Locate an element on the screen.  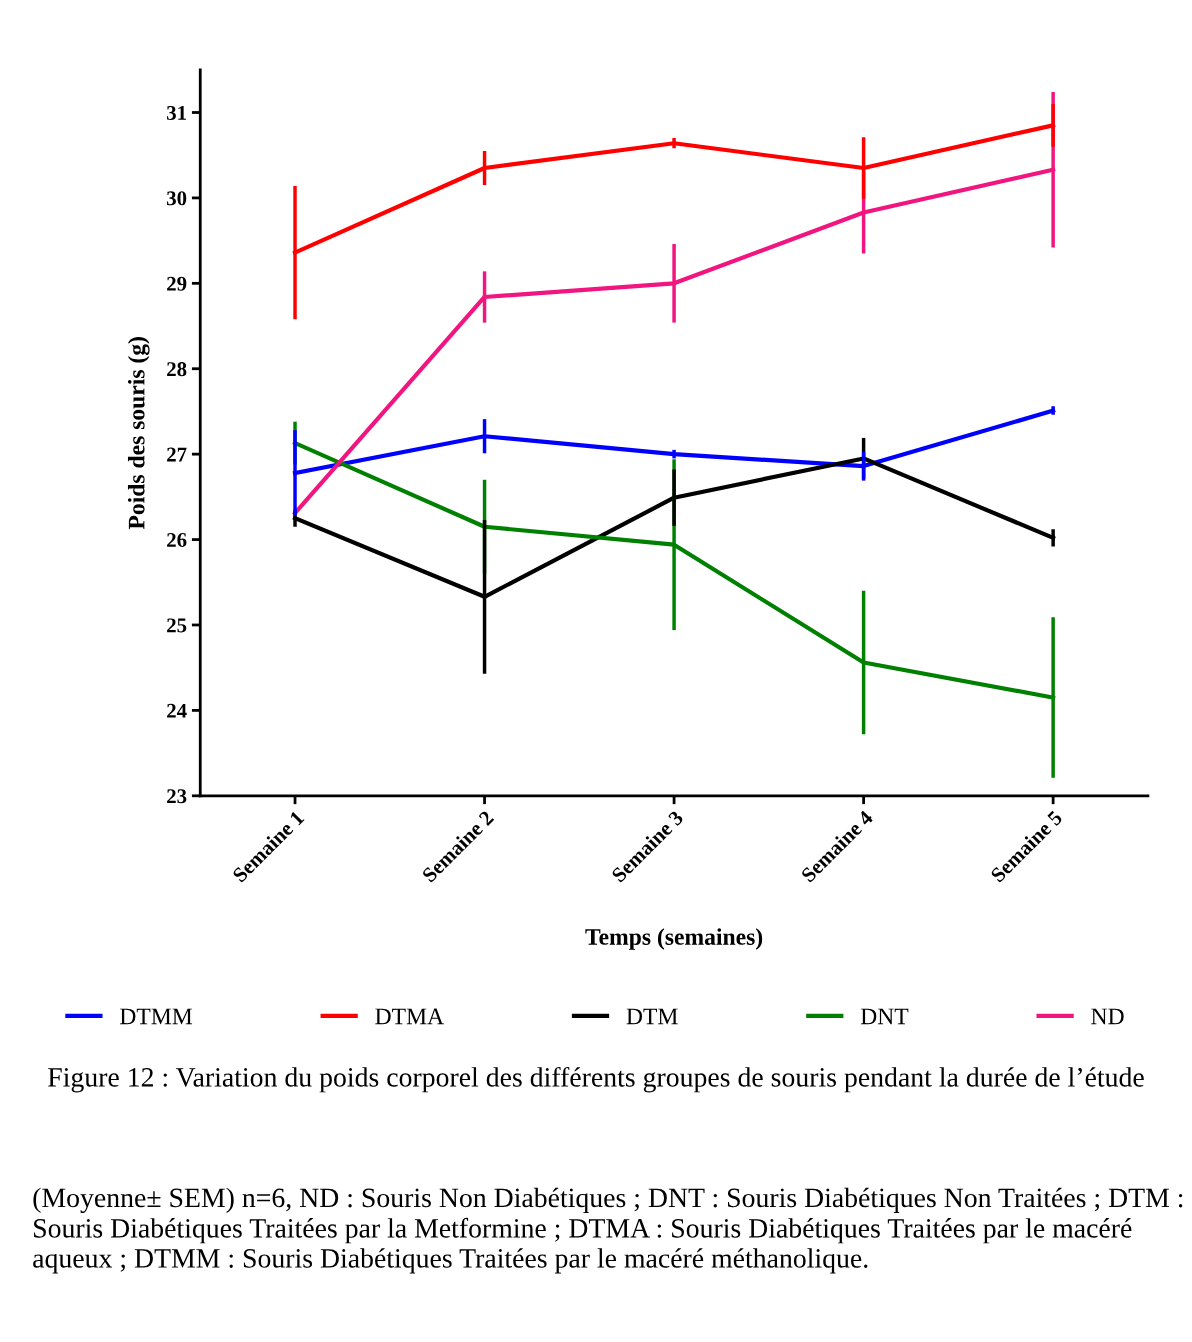
y-tick-label: 23 is located at coordinates (177, 796).